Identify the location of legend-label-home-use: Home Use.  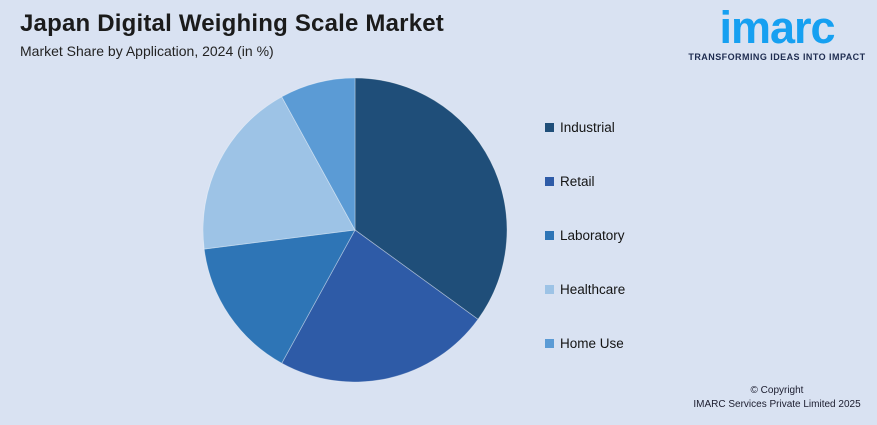
(592, 343).